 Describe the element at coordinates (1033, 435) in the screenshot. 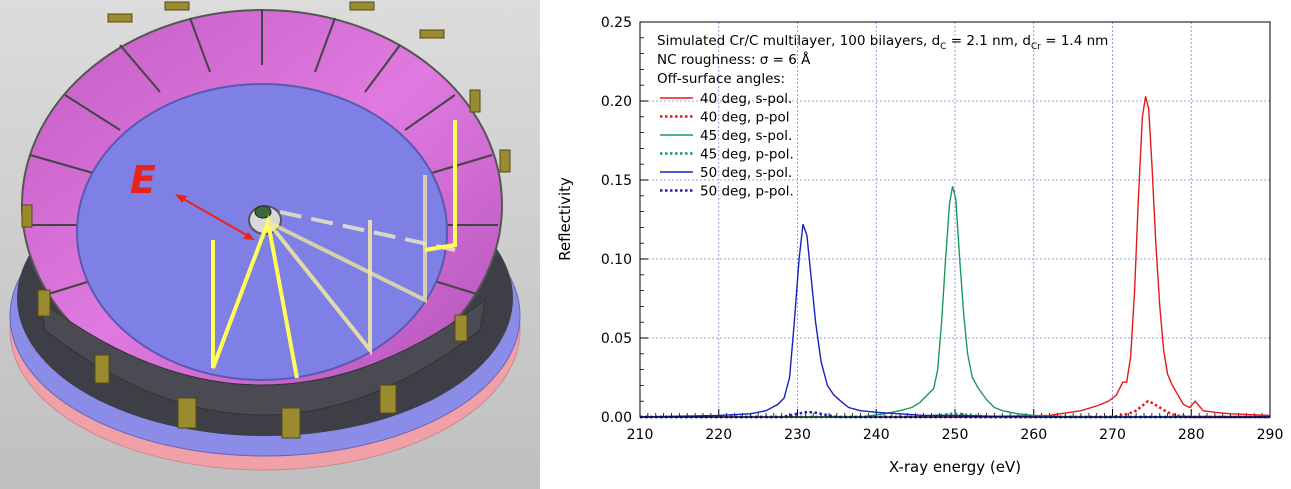

I see `x-tick-label: 260` at that location.